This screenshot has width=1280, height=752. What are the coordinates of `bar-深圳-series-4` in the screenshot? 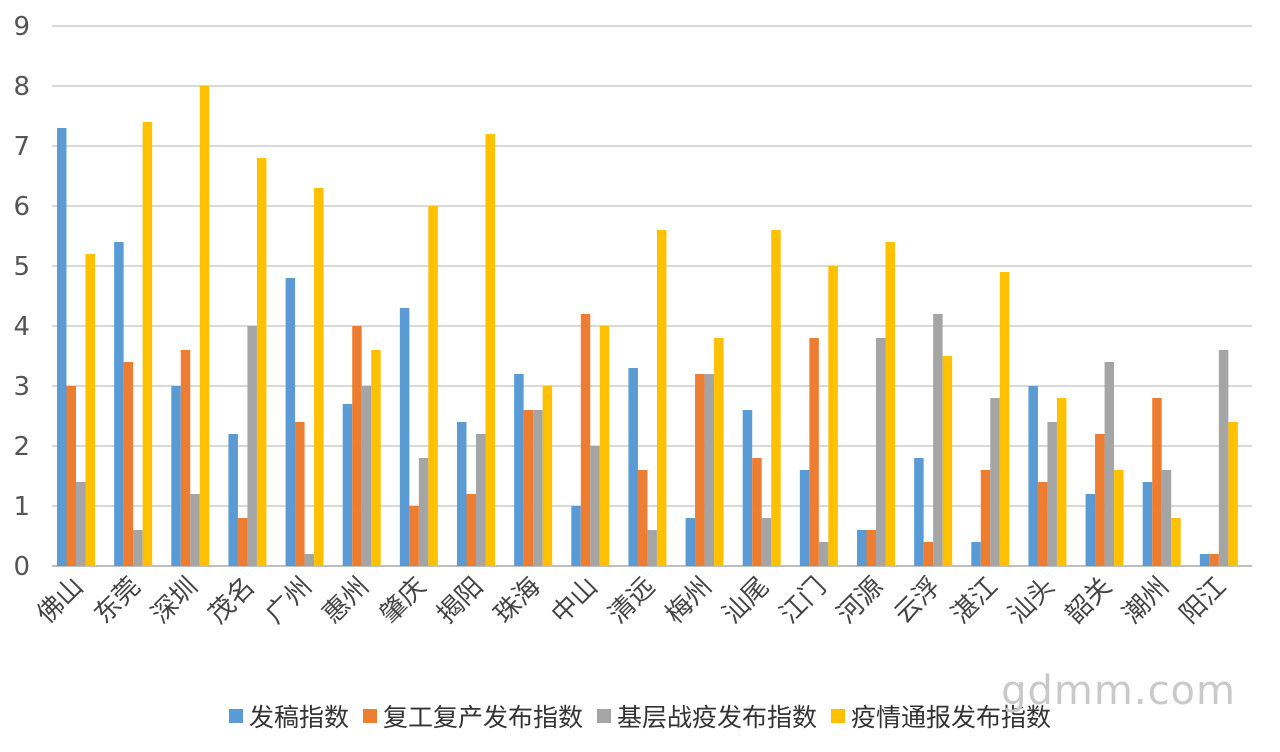 It's located at (204, 326).